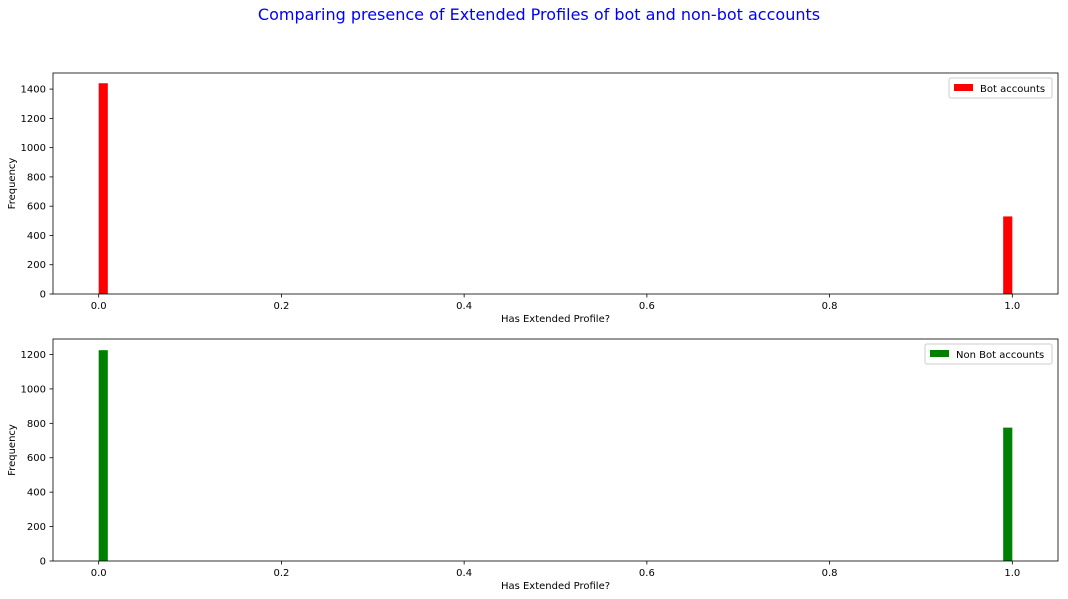 The width and height of the screenshot is (1068, 599). What do you see at coordinates (1012, 89) in the screenshot?
I see `legend-label: Bot accounts` at bounding box center [1012, 89].